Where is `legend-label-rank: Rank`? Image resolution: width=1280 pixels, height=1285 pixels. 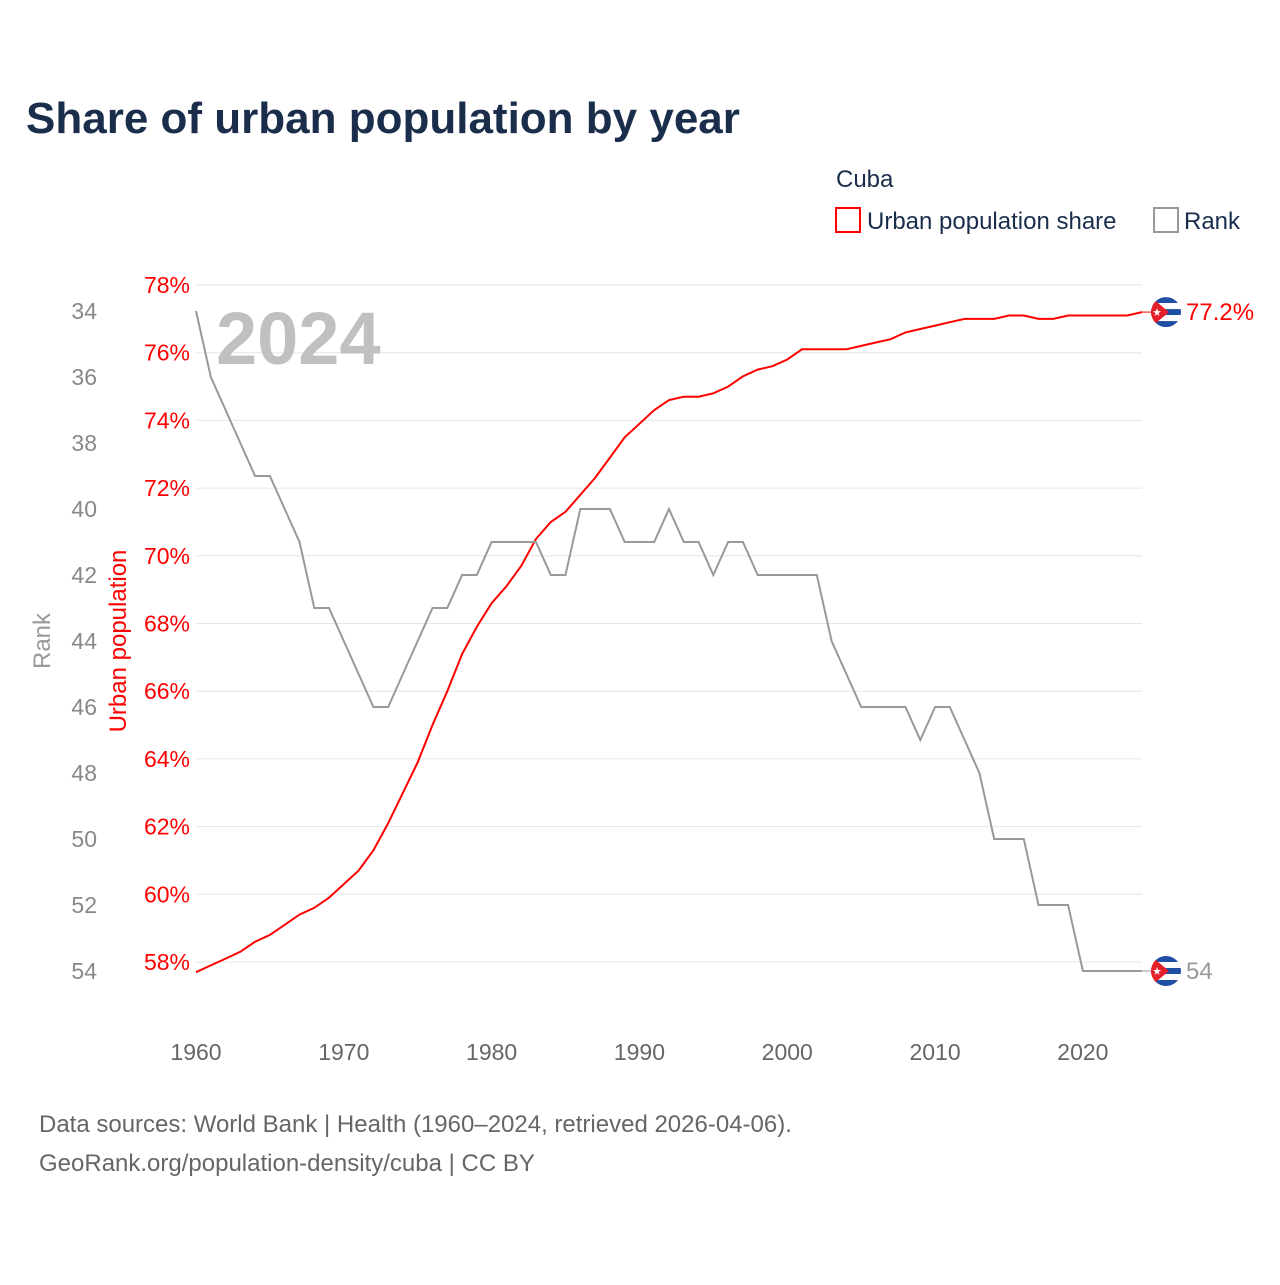 legend-label-rank: Rank is located at coordinates (1212, 221).